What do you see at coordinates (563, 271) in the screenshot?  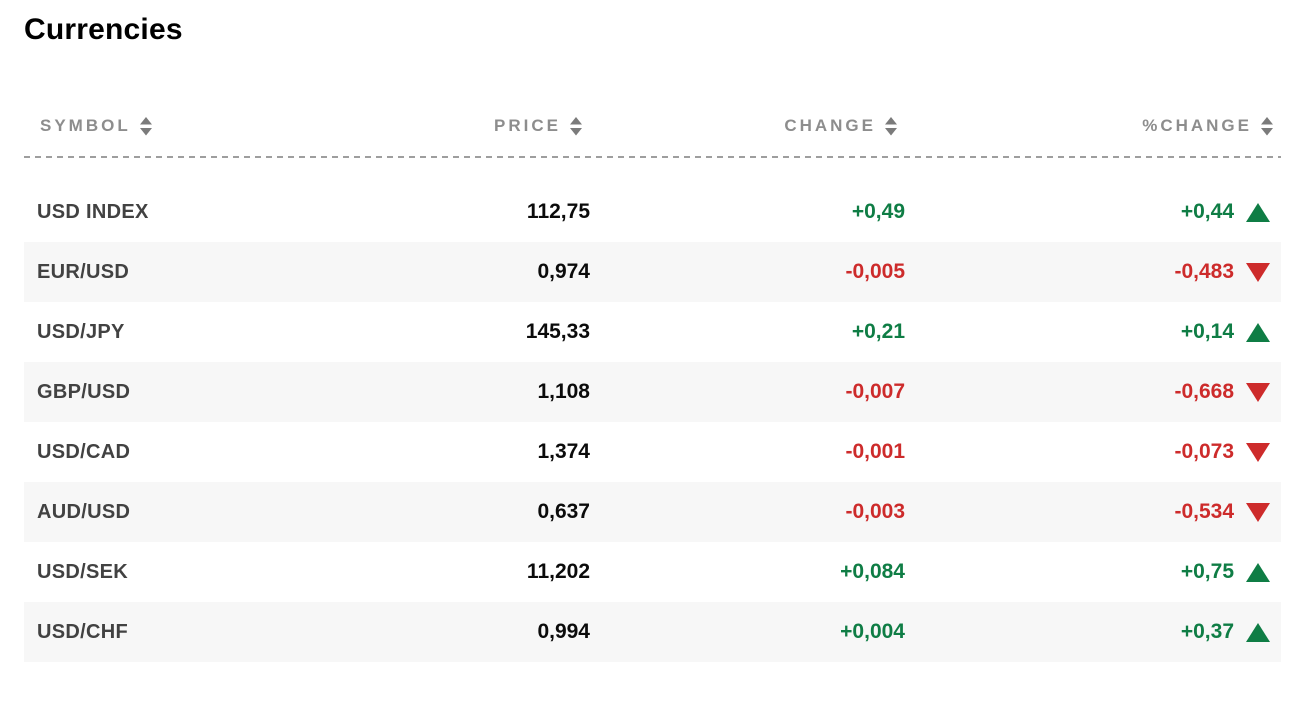 I see `price-cell: 0,974` at bounding box center [563, 271].